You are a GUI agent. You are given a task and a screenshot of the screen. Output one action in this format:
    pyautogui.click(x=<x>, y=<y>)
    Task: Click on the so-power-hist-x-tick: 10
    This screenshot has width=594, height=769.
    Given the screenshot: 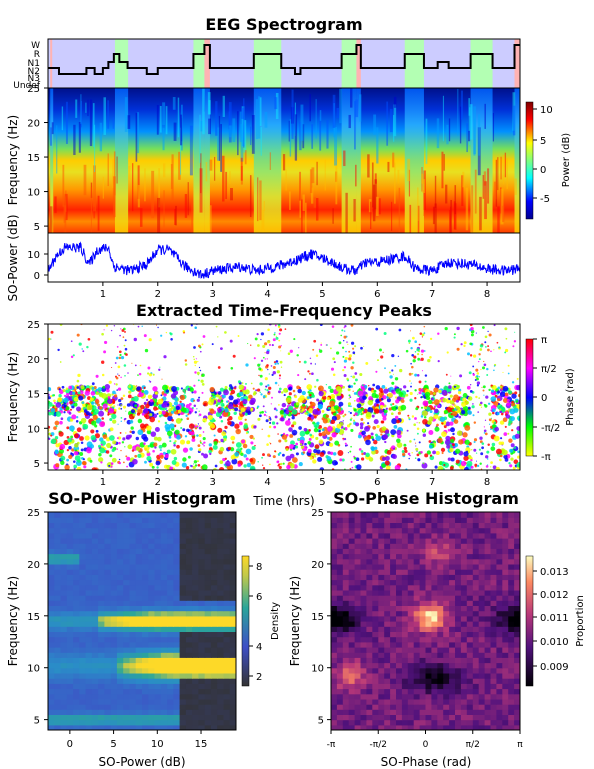 What is the action you would take?
    pyautogui.click(x=157, y=744)
    